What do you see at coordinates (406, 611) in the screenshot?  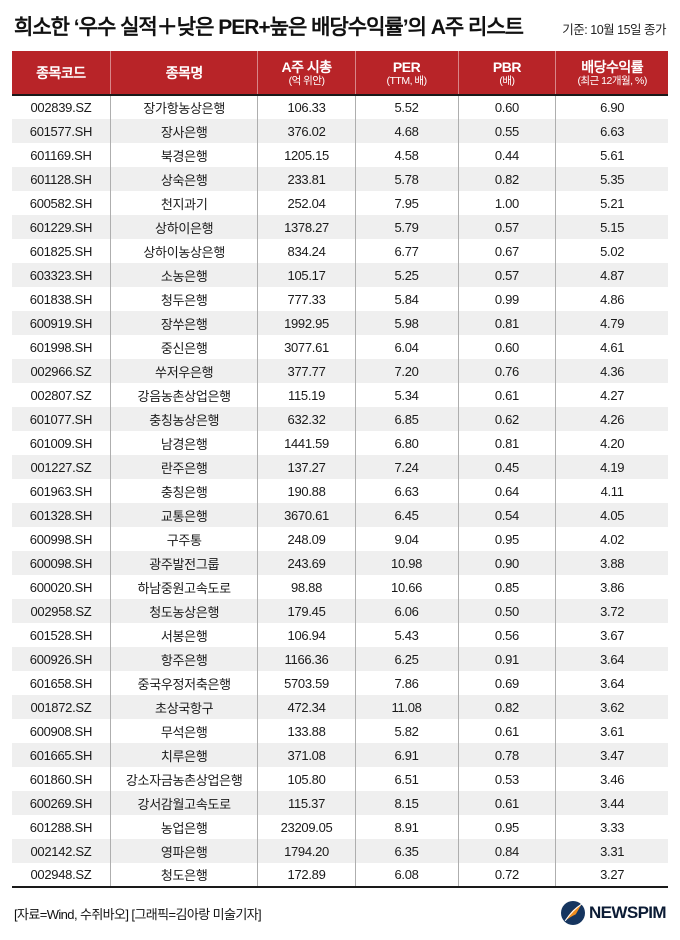 I see `per-cell: 6.06` at bounding box center [406, 611].